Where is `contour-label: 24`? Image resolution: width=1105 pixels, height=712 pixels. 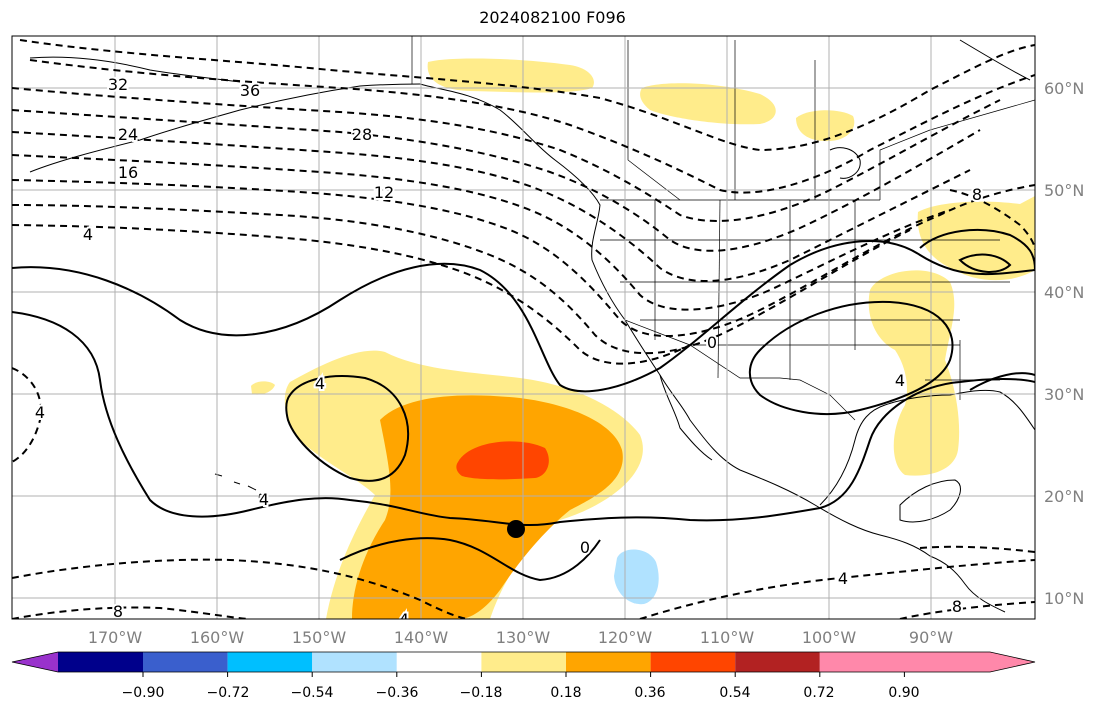
contour-label: 24 is located at coordinates (128, 134).